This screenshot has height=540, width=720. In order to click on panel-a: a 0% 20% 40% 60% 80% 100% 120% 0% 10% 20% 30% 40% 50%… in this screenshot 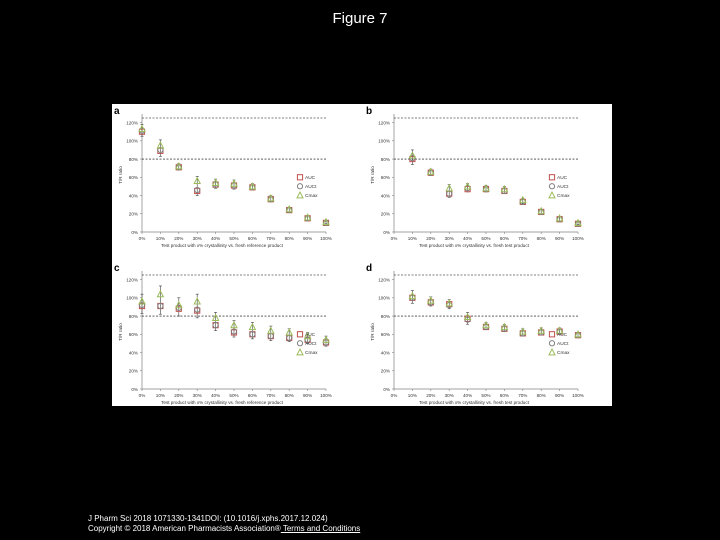, I will do `click(223, 177)`.